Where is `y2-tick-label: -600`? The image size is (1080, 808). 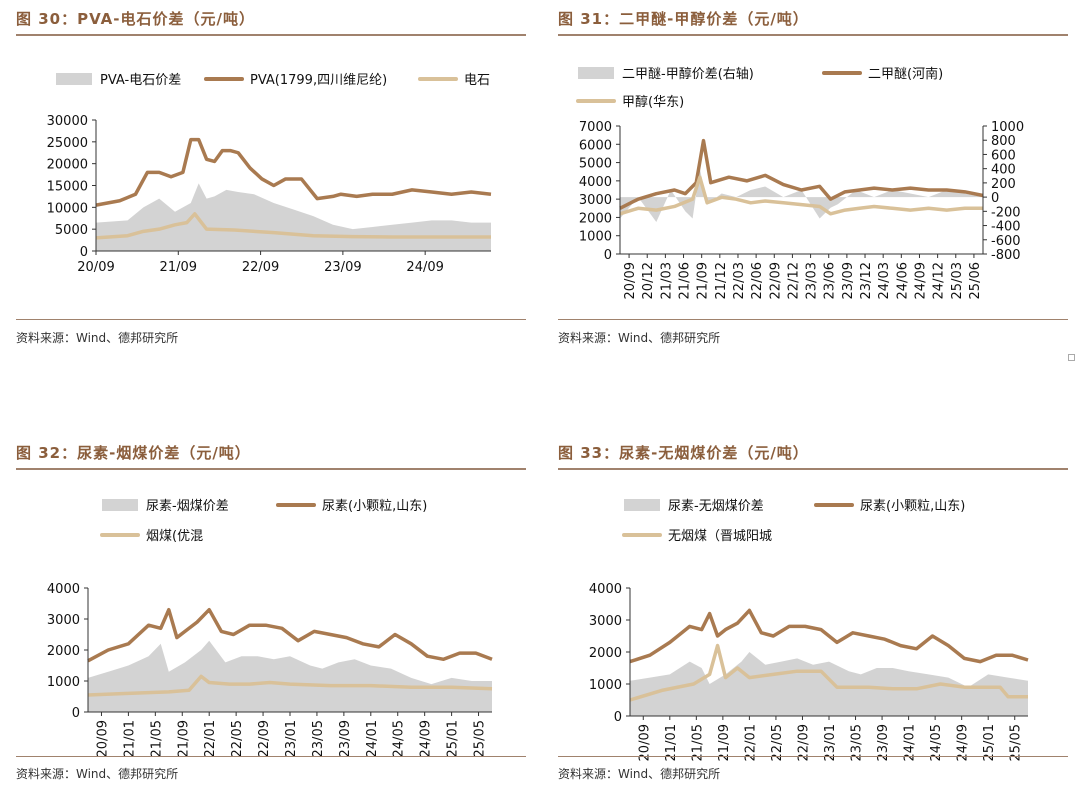
y2-tick-label: -600 is located at coordinates (1006, 241).